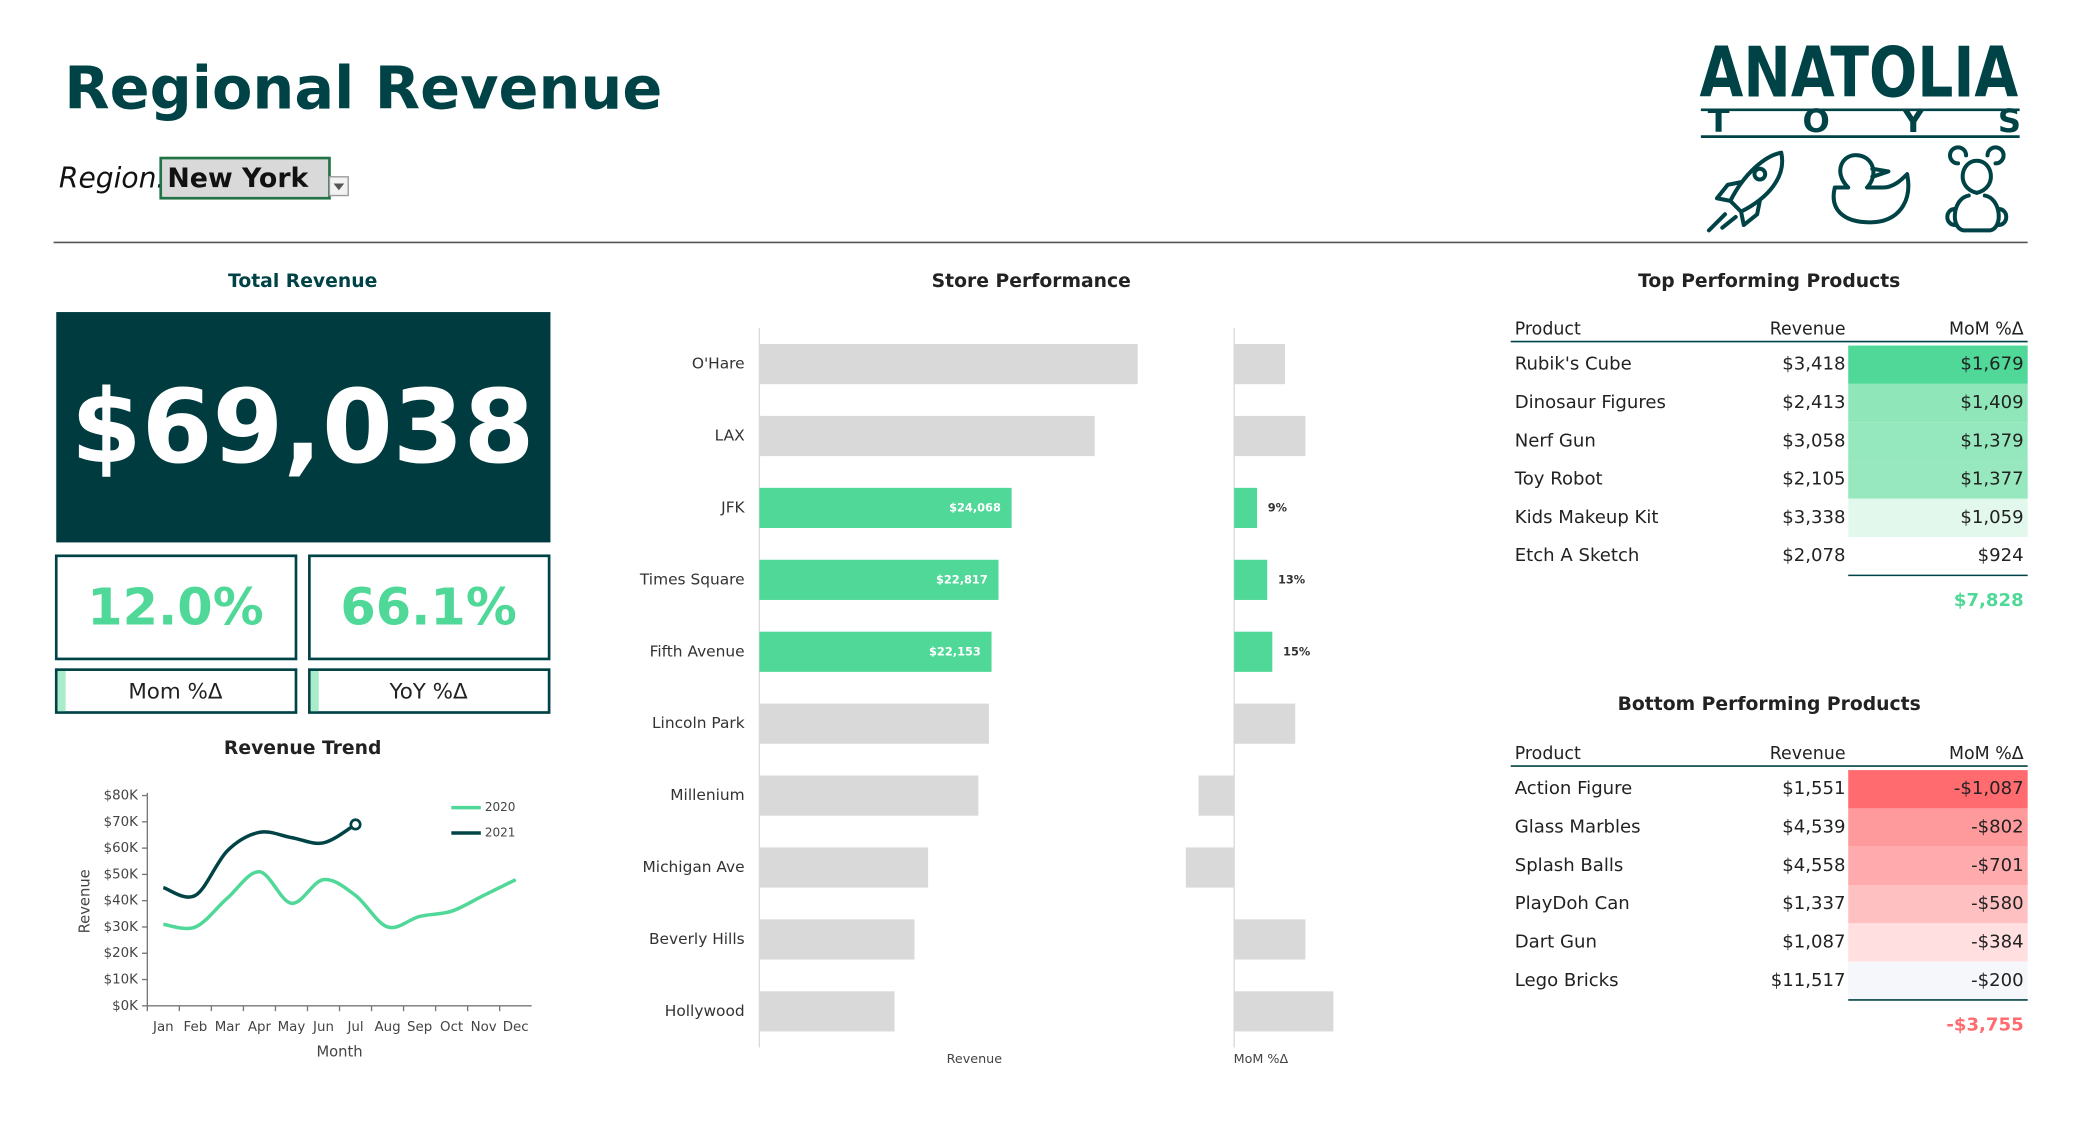 This screenshot has height=1121, width=2100. I want to click on x-tick-label: Mar, so click(228, 1027).